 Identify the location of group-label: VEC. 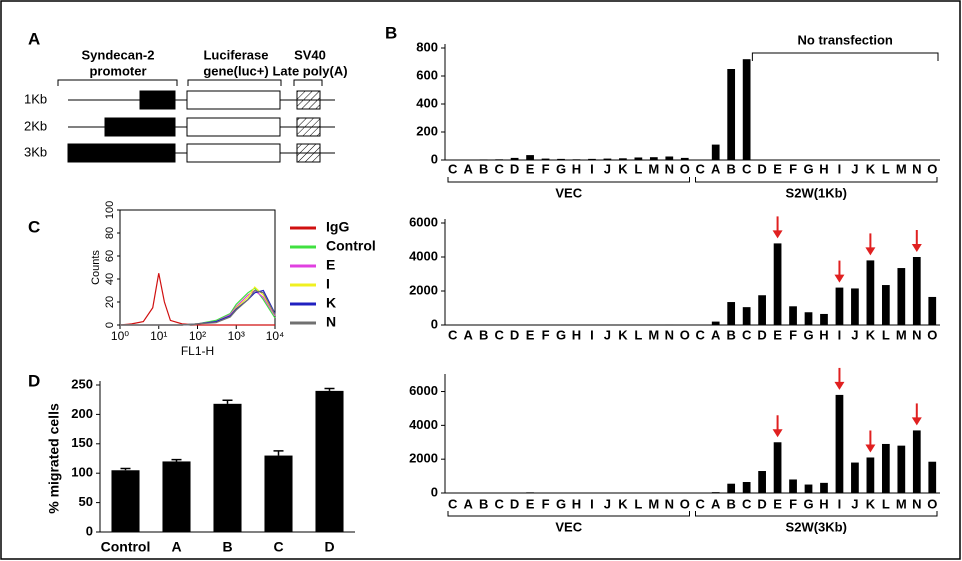
(568, 192).